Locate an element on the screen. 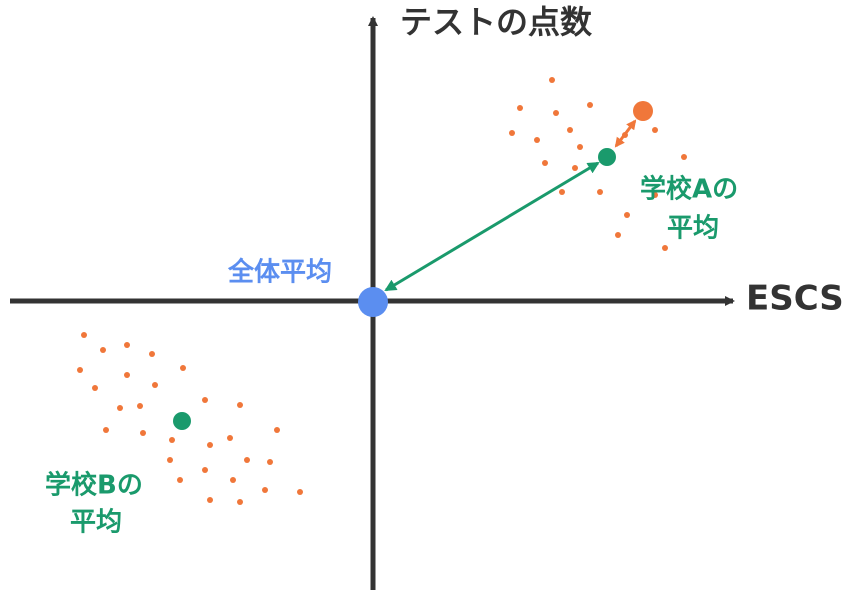 This screenshot has height=594, width=861. y-axis-label: テストの点数 is located at coordinates (496, 22).